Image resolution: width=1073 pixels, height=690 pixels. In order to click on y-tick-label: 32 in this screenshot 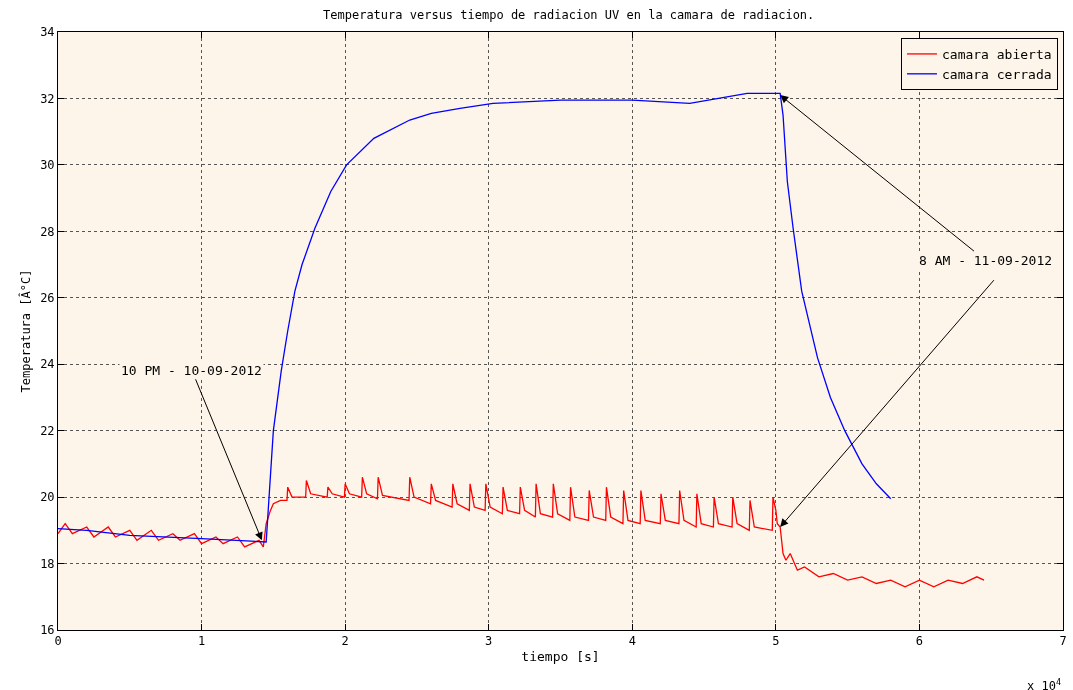, I will do `click(47, 98)`.